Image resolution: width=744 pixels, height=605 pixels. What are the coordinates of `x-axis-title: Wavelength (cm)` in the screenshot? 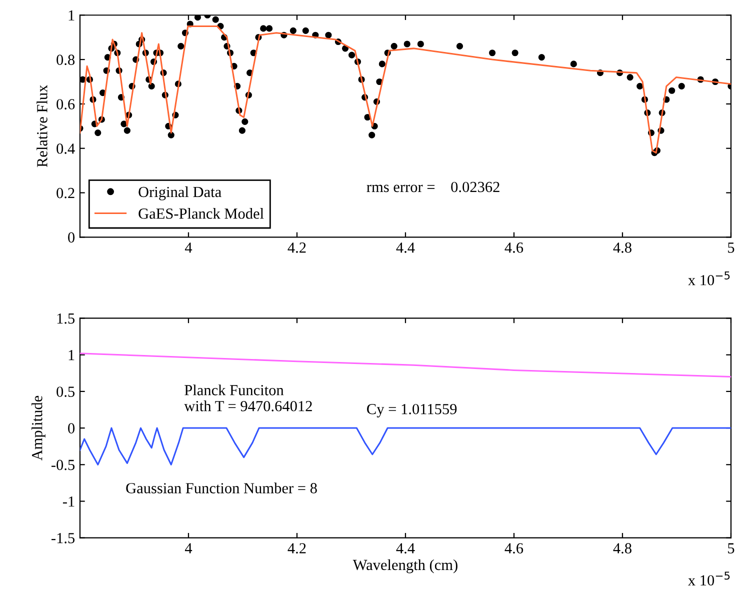 It's located at (405, 566).